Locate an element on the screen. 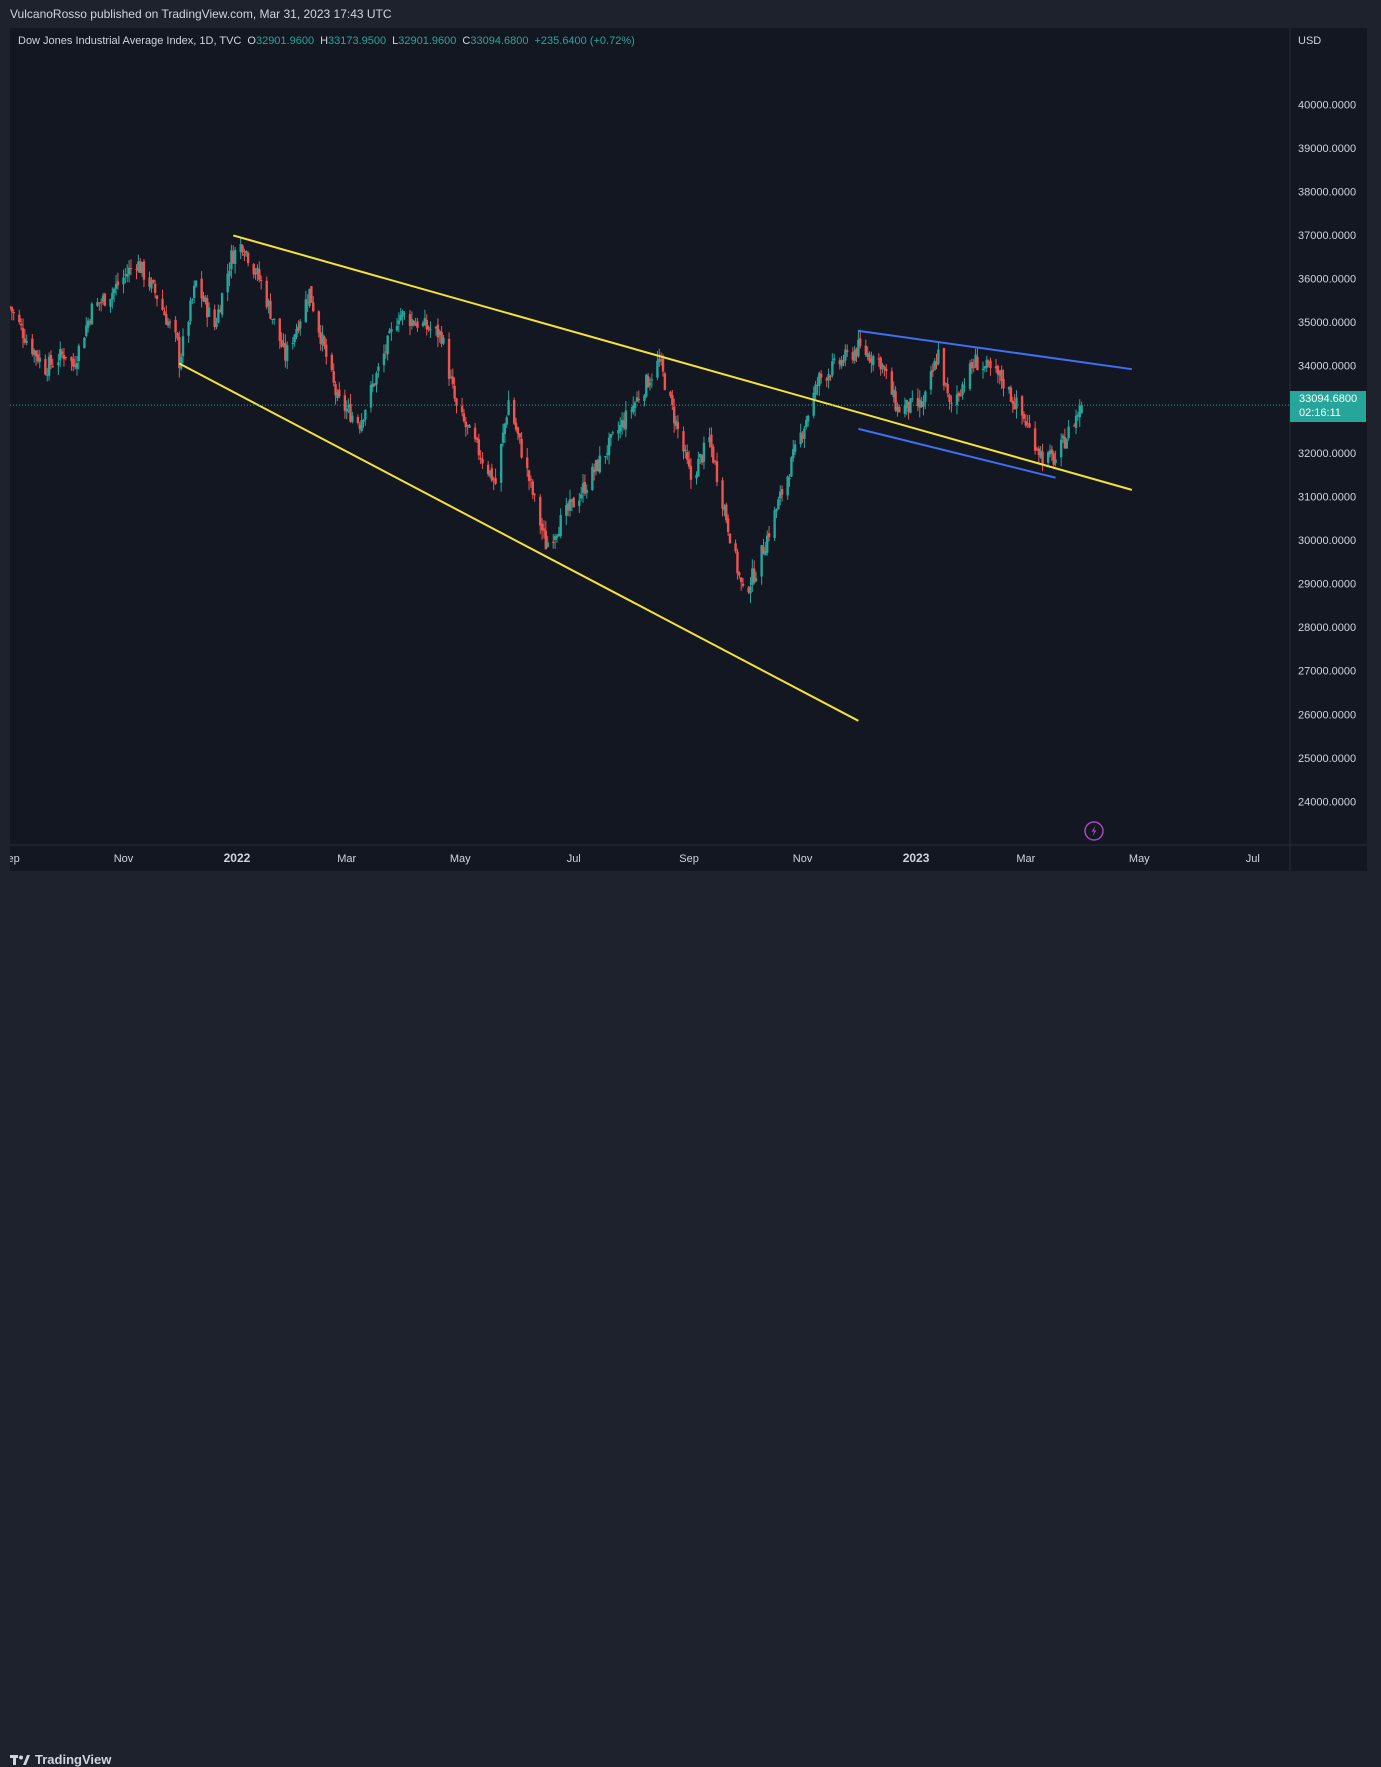 This screenshot has width=1381, height=1767. wedge-lower-line is located at coordinates (518, 542).